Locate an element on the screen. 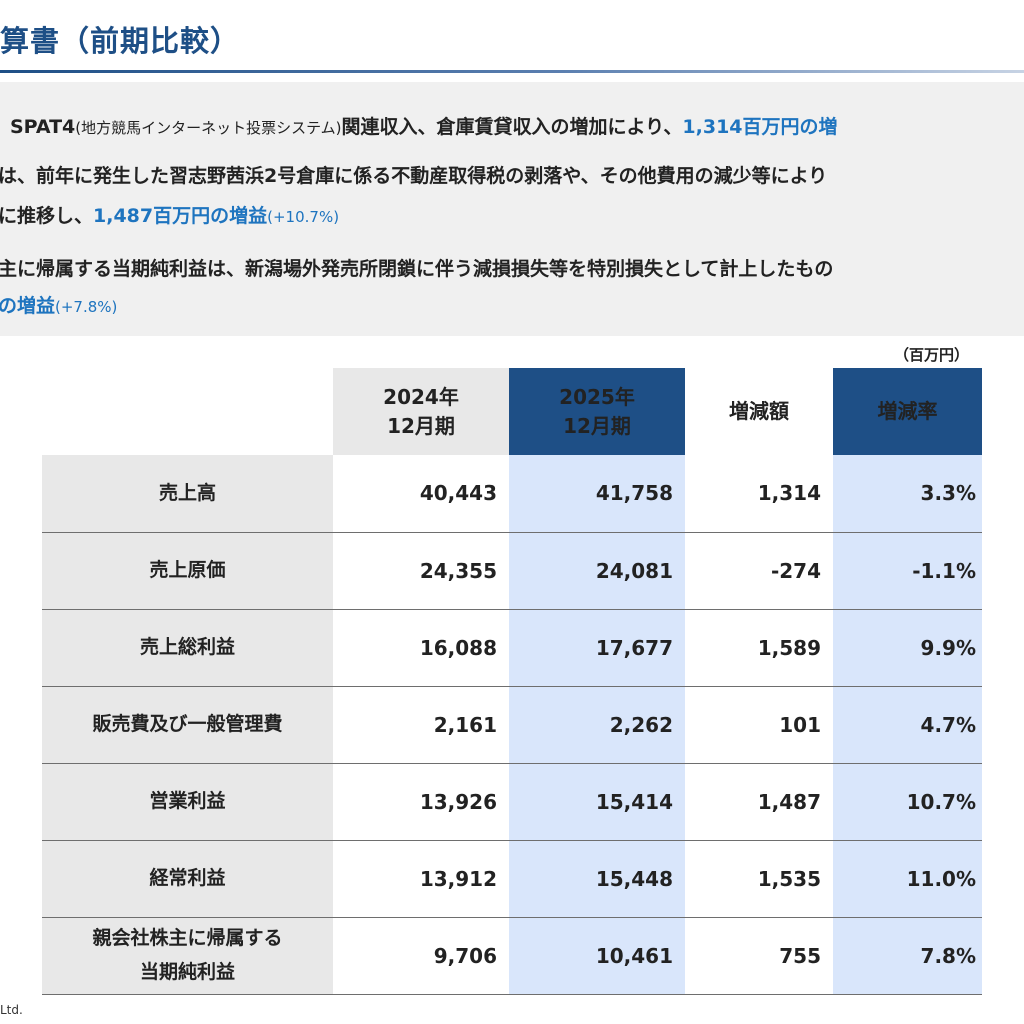 Image resolution: width=1024 pixels, height=1024 pixels. row-label-text: 売上総利益 is located at coordinates (187, 646).